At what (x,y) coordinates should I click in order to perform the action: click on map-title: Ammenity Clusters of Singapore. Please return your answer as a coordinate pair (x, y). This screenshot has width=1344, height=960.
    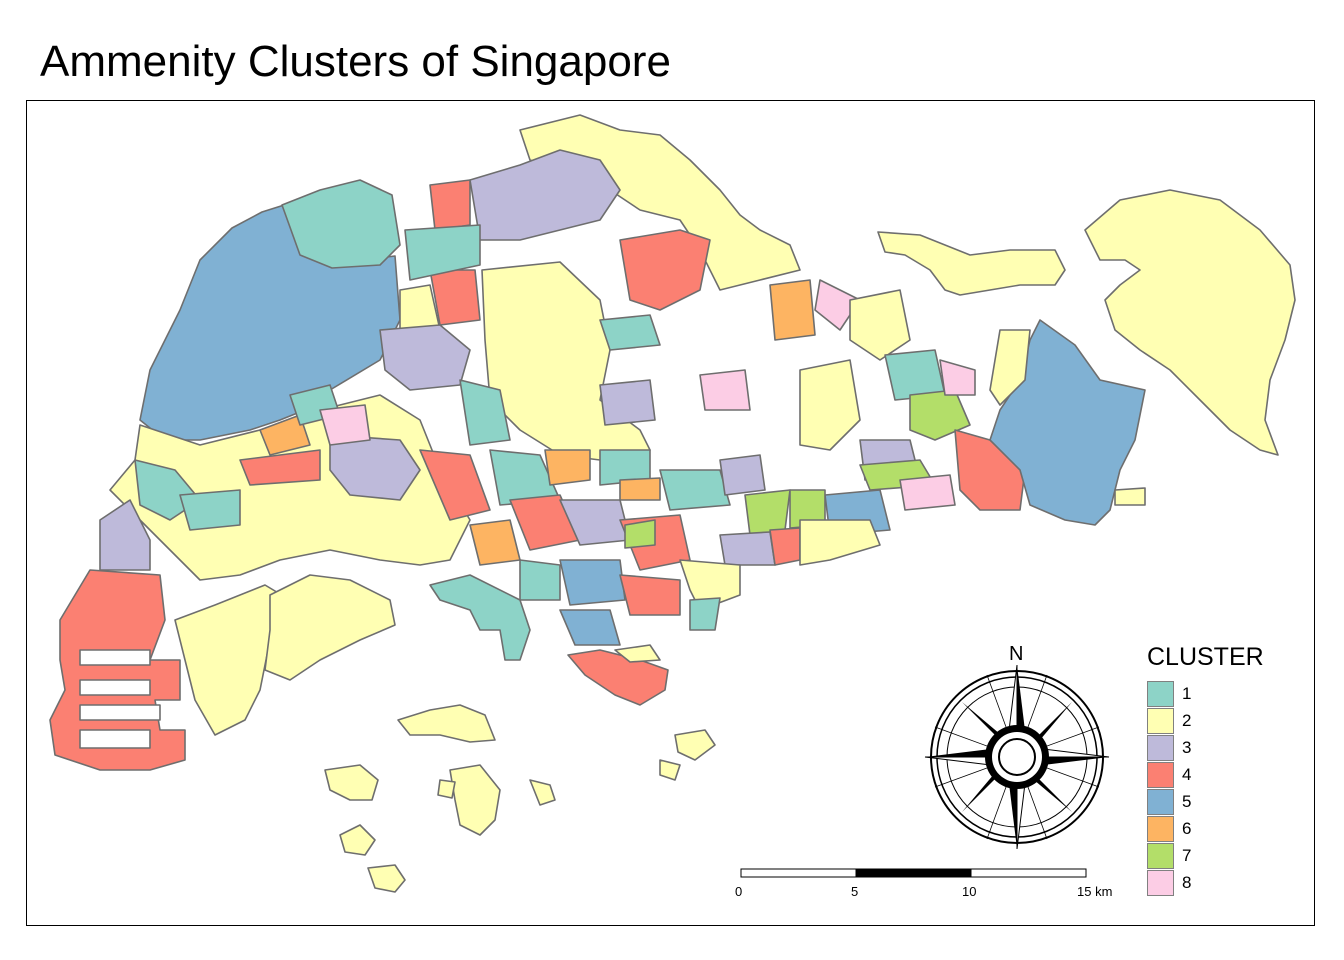
    Looking at the image, I should click on (355, 61).